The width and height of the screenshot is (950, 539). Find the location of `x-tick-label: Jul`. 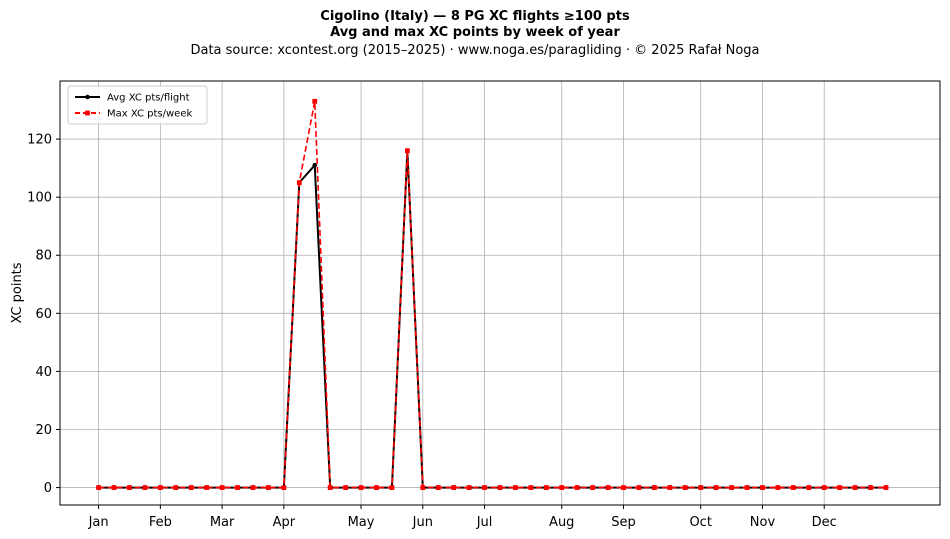

x-tick-label: Jul is located at coordinates (484, 522).